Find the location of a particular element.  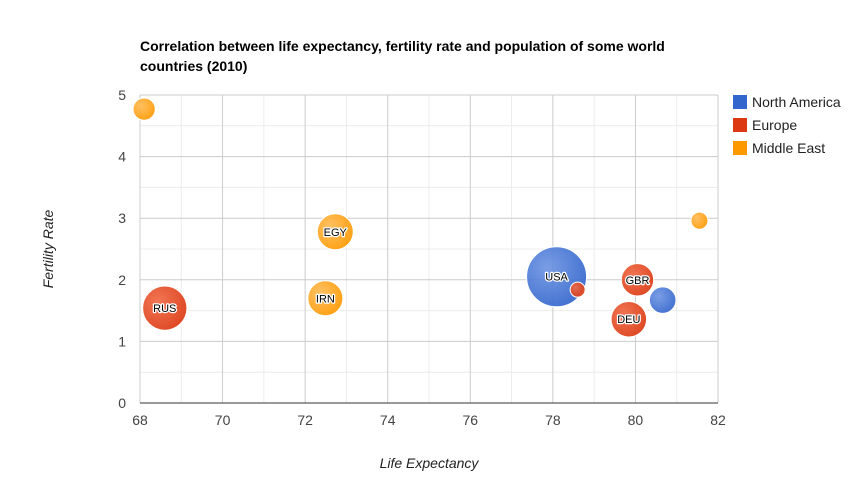

bubble-label-rus: RUS is located at coordinates (164, 309).